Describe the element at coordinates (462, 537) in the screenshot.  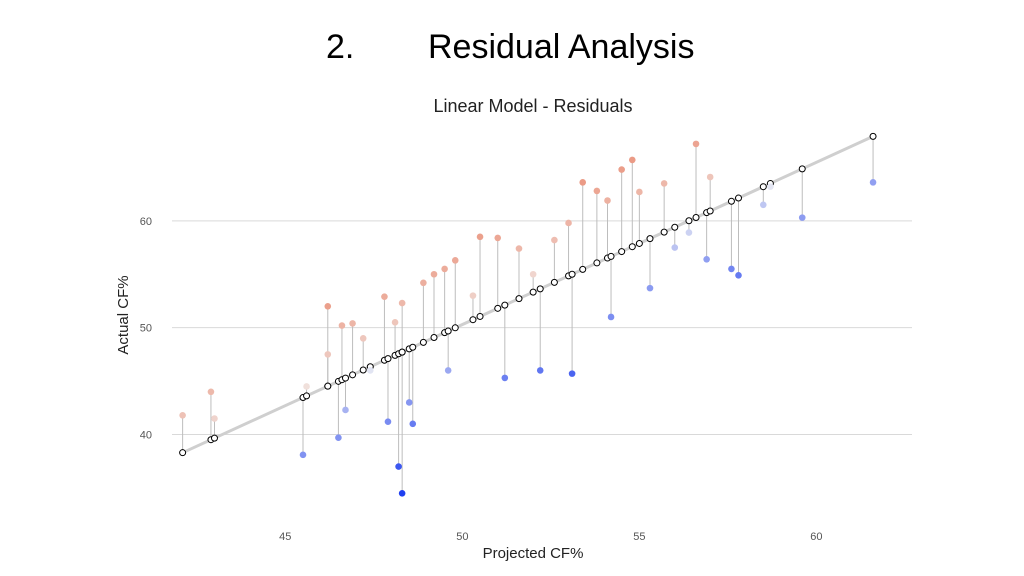
I see `x-tick-label: 50` at that location.